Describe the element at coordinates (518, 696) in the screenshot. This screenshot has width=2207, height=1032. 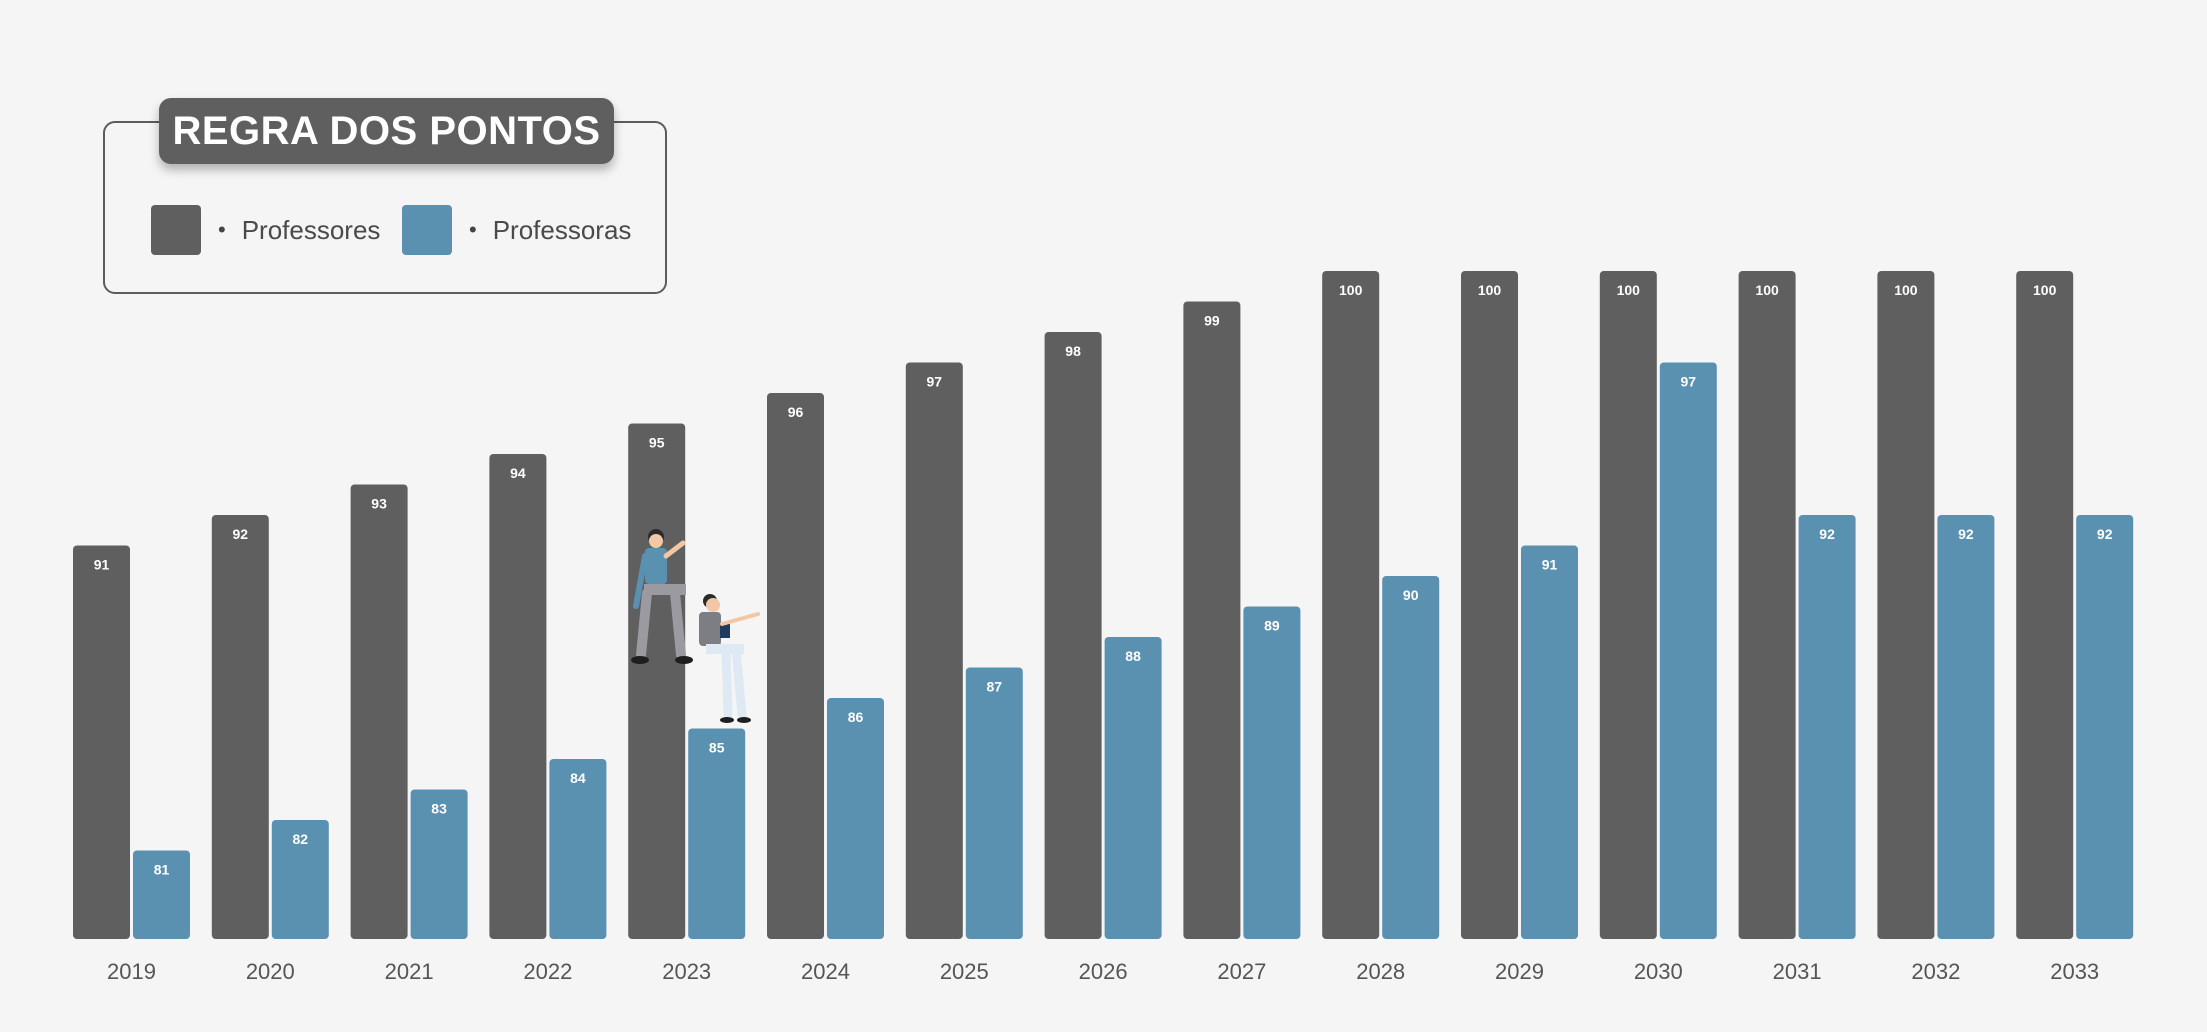
I see `bar-professores-2022` at that location.